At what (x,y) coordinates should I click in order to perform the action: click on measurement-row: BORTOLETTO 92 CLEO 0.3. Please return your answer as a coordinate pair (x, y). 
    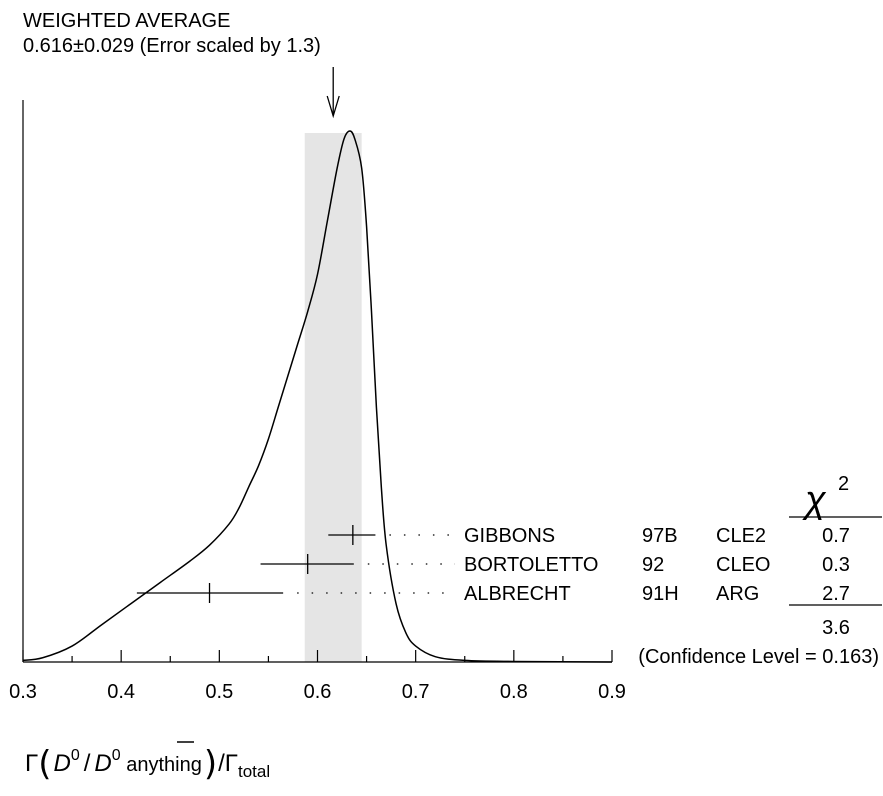
    Looking at the image, I should click on (555, 565).